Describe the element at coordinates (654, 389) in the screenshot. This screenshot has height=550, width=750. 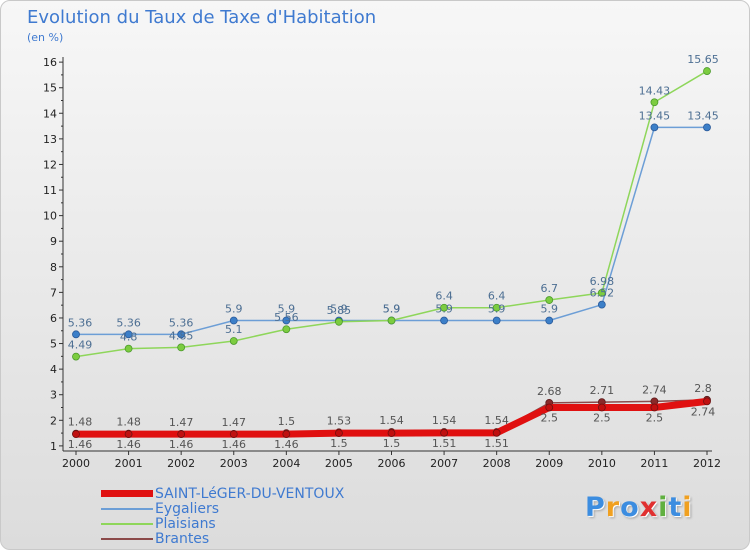
I see `data-label: 2.74` at that location.